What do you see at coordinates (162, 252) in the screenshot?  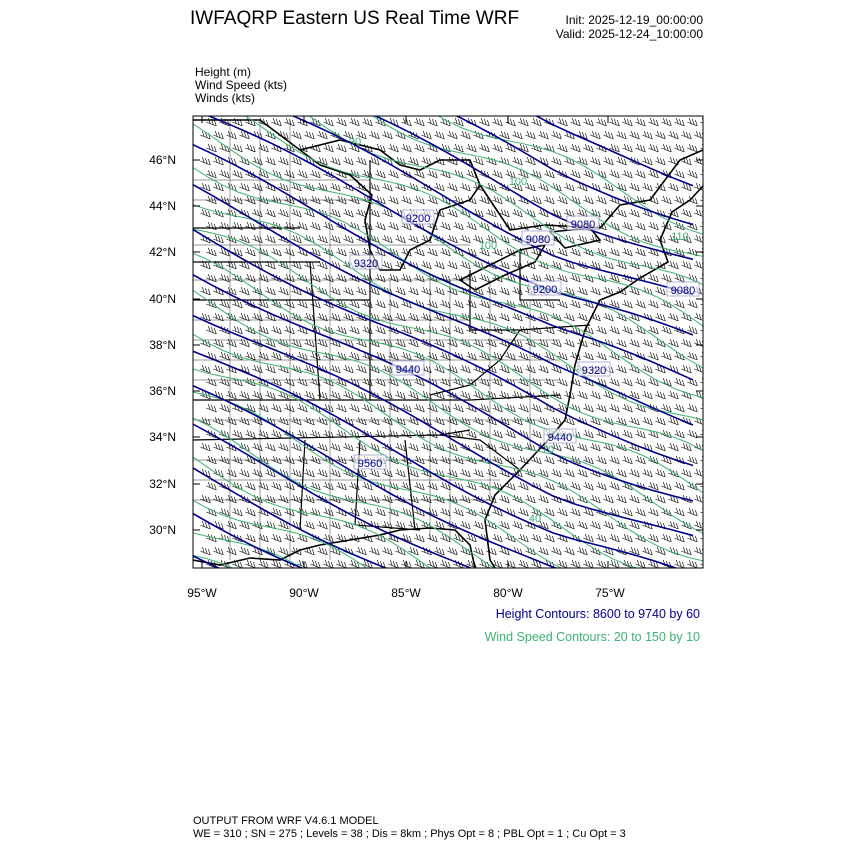 I see `lat-tick-label: 42°N` at bounding box center [162, 252].